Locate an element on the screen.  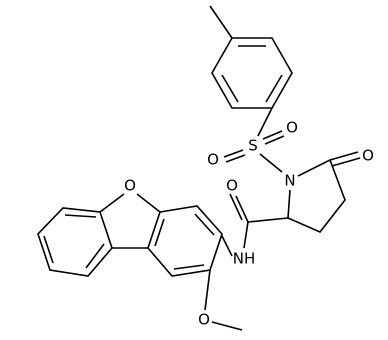
atom-label: N is located at coordinates (289, 181).